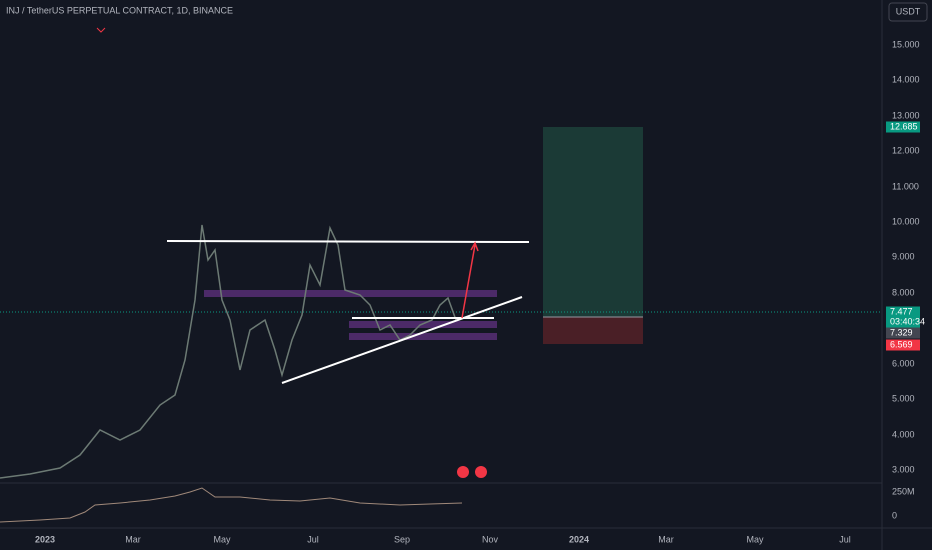 Image resolution: width=932 pixels, height=550 pixels. What do you see at coordinates (903, 491) in the screenshot?
I see `volume-label: 250M` at bounding box center [903, 491].